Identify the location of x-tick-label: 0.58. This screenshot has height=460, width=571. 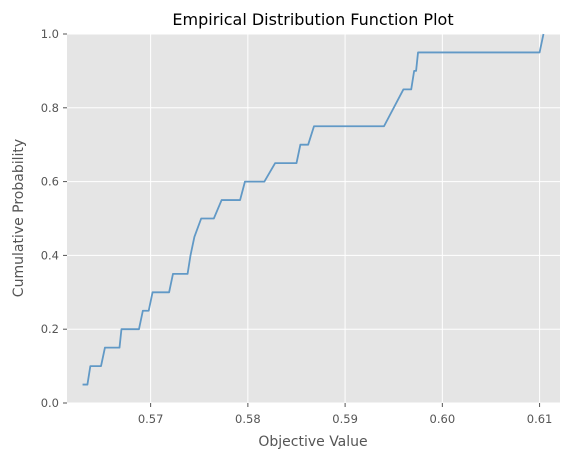
(248, 419).